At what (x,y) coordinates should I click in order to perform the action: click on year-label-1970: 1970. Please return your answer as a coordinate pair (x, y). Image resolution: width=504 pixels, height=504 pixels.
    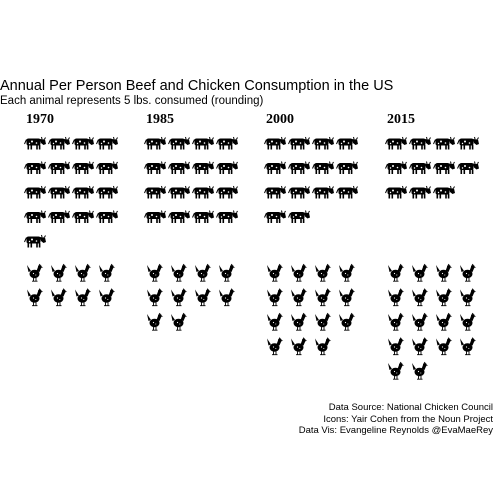
    Looking at the image, I should click on (40, 119).